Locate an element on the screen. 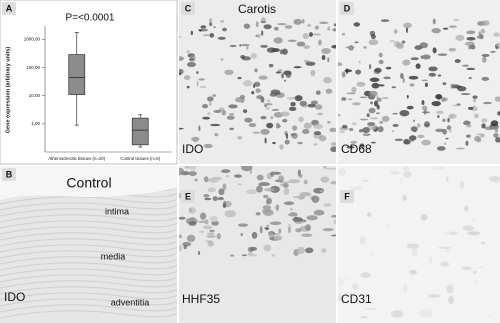  panel-letter: A is located at coordinates (9, 8).